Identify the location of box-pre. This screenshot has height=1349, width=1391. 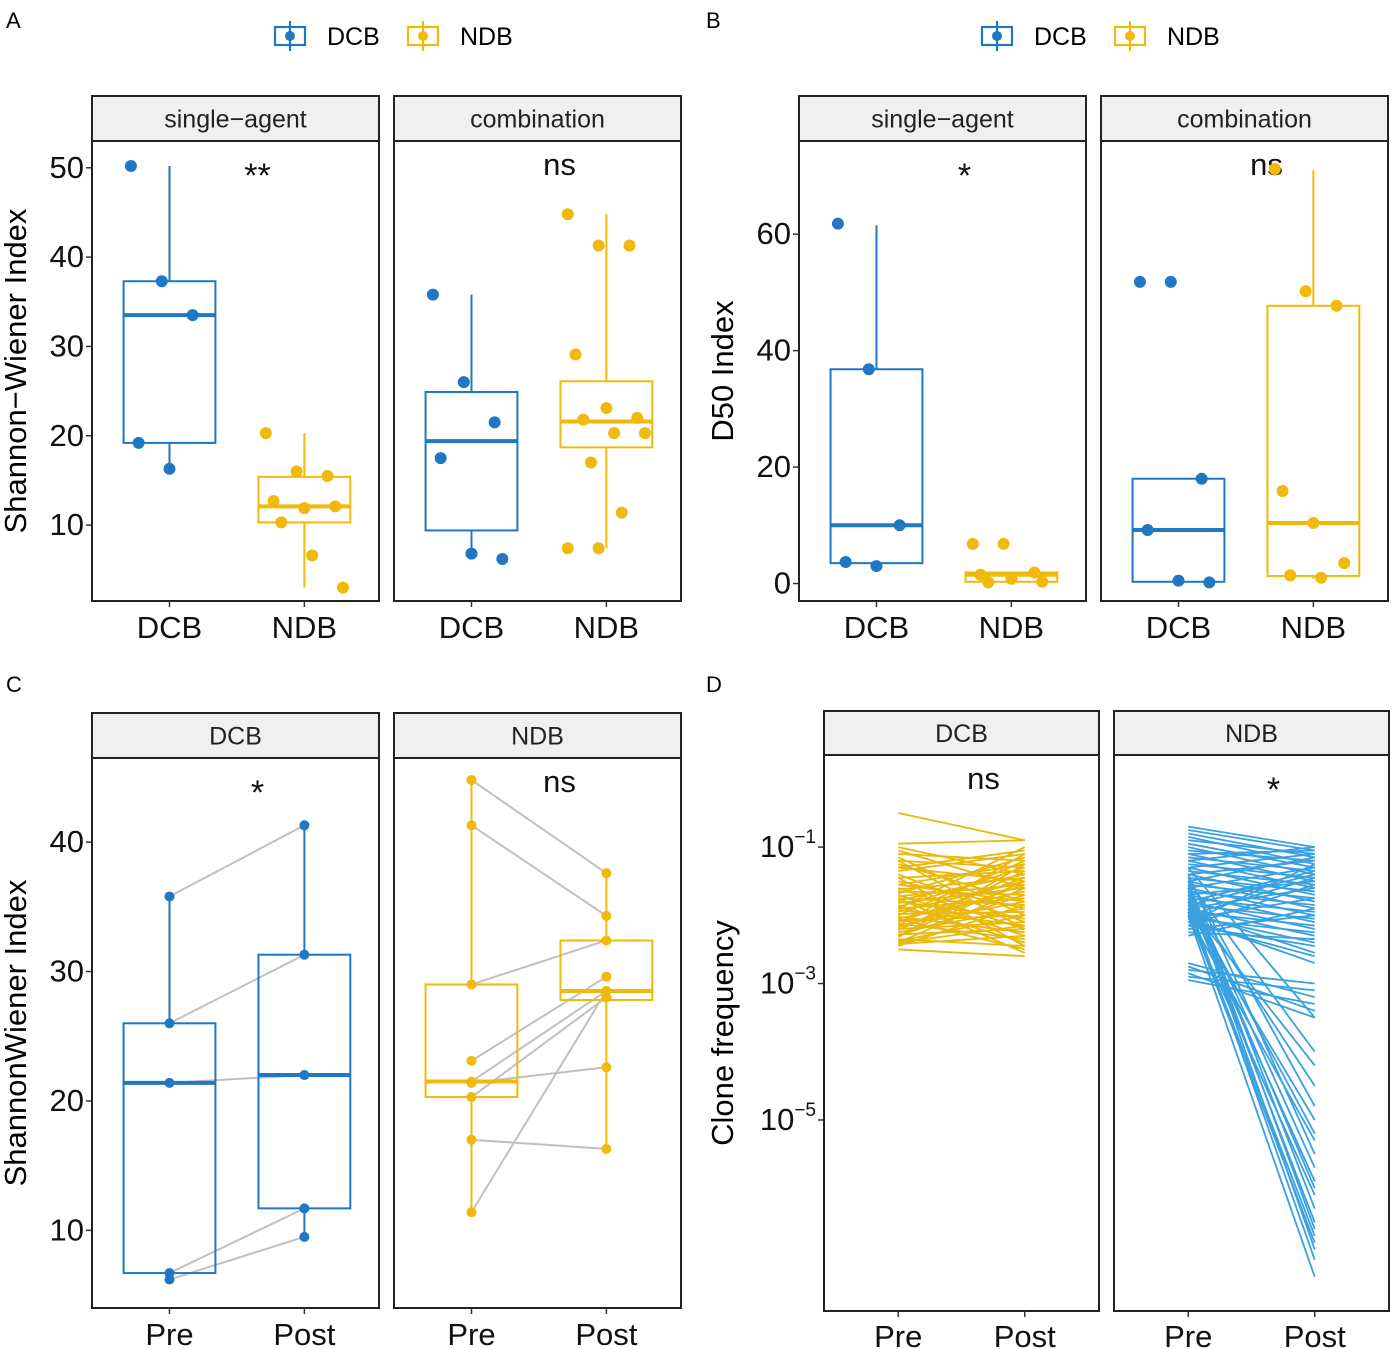
(169, 1148).